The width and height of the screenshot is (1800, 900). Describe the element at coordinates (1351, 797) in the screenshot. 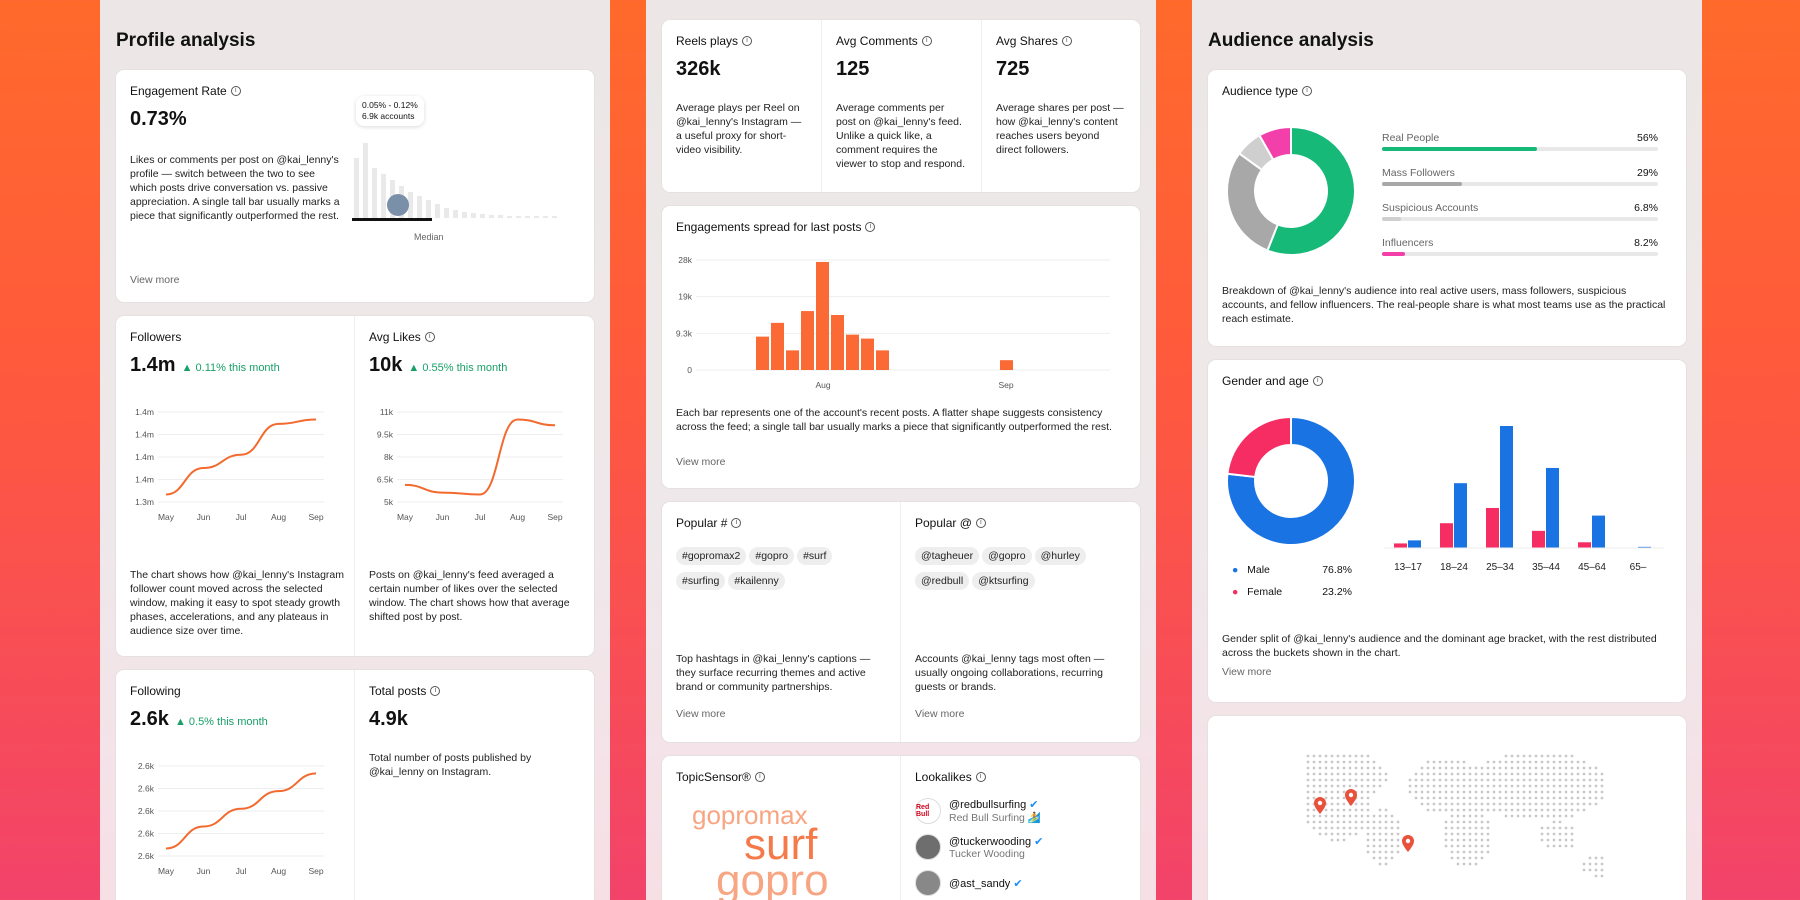

I see `location-pin-icon` at that location.